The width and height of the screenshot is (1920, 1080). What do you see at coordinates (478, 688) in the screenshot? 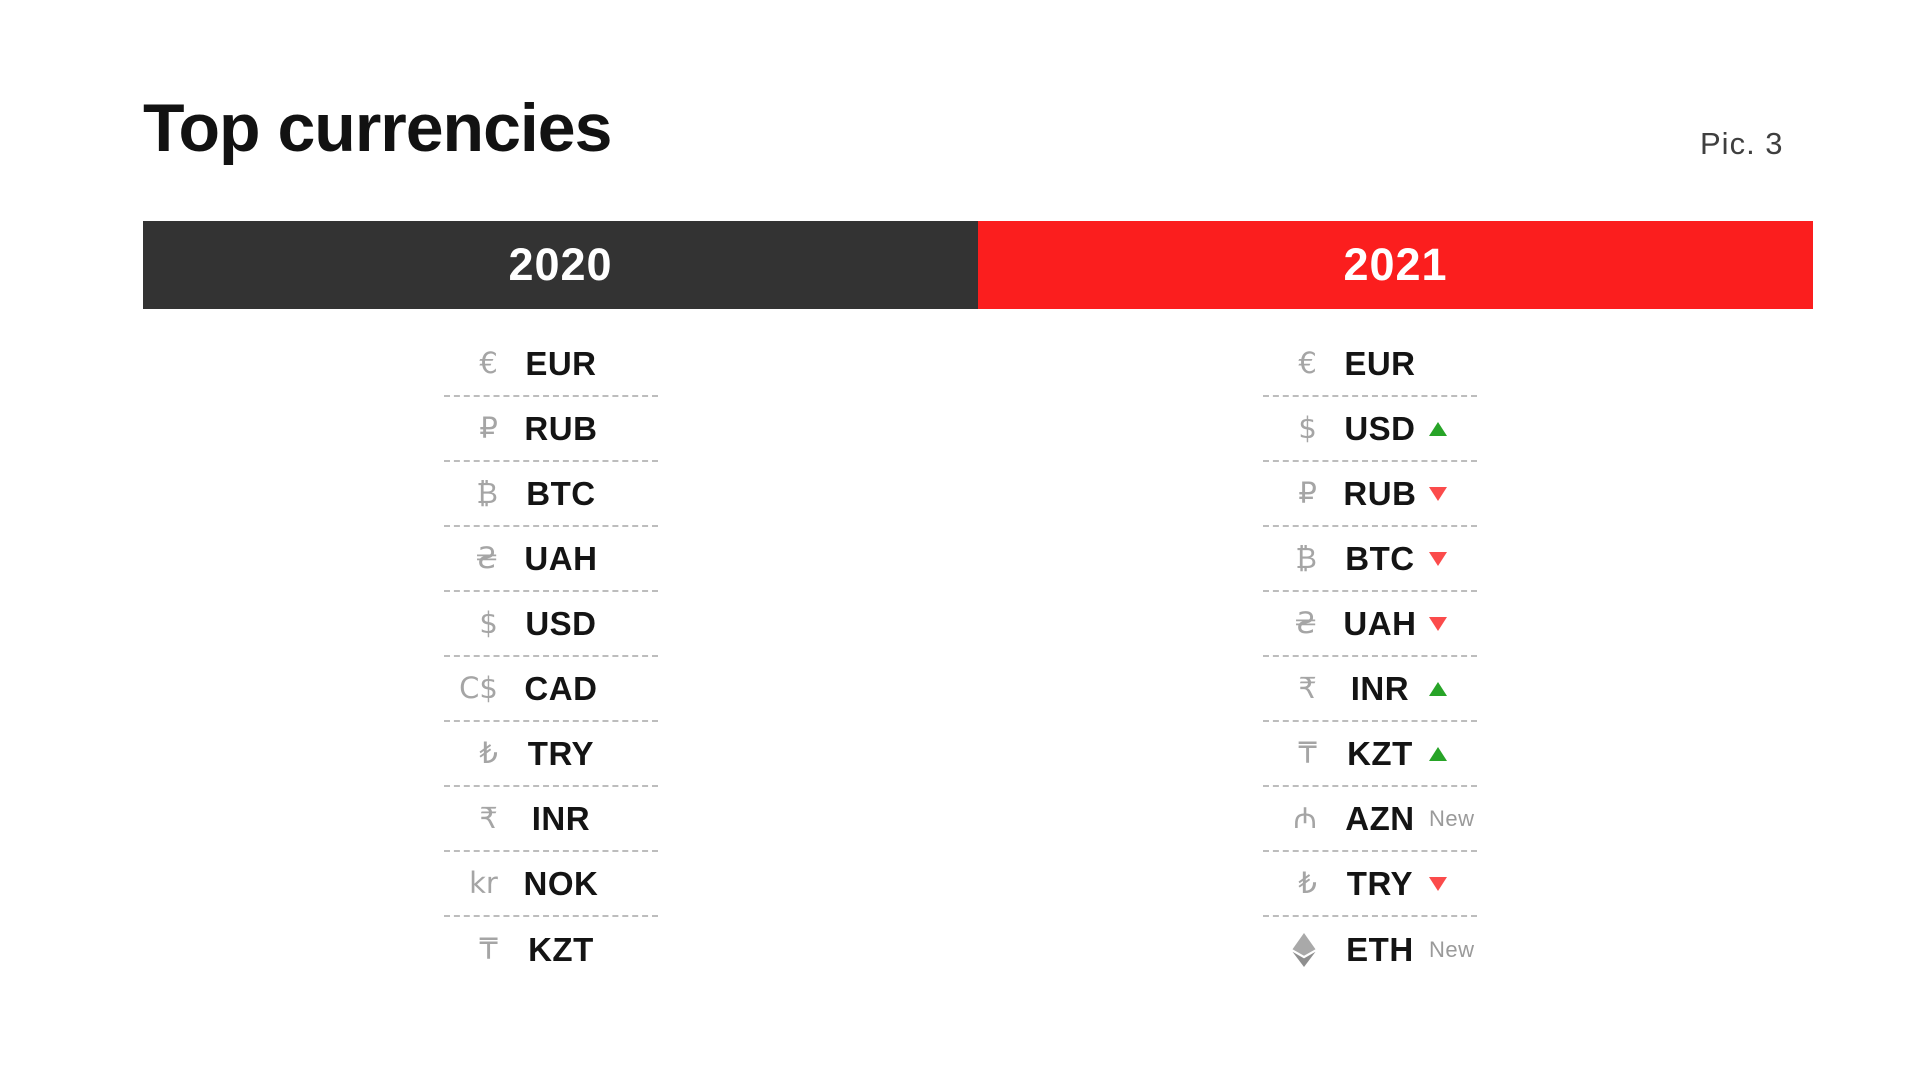
I see `currency-symbol: C$` at bounding box center [478, 688].